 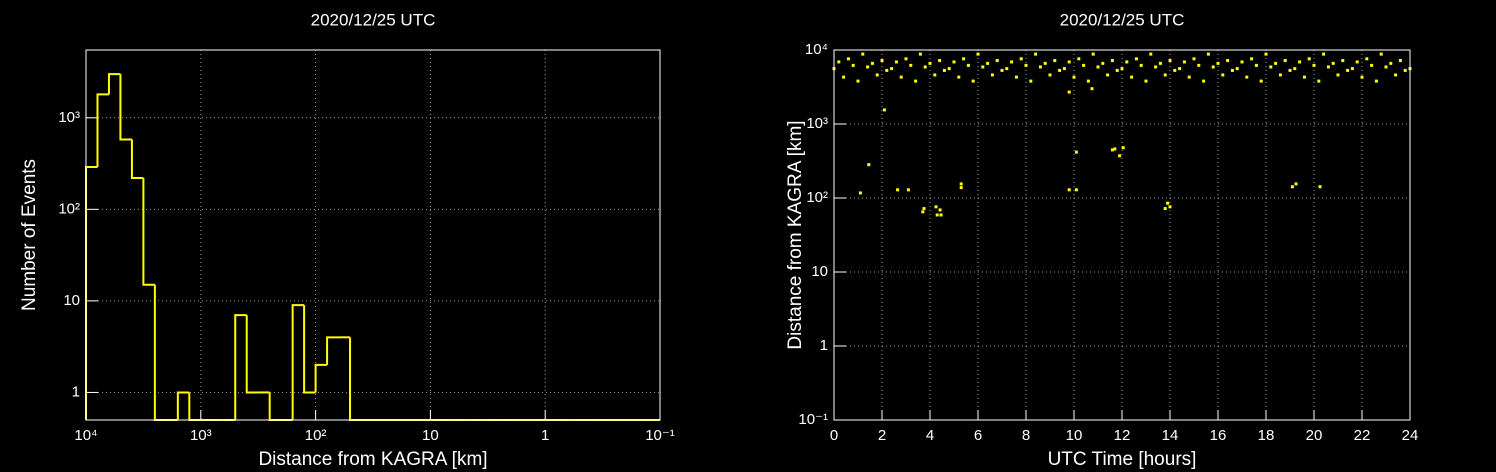 What do you see at coordinates (1218, 435) in the screenshot?
I see `x-tick-label: 16` at bounding box center [1218, 435].